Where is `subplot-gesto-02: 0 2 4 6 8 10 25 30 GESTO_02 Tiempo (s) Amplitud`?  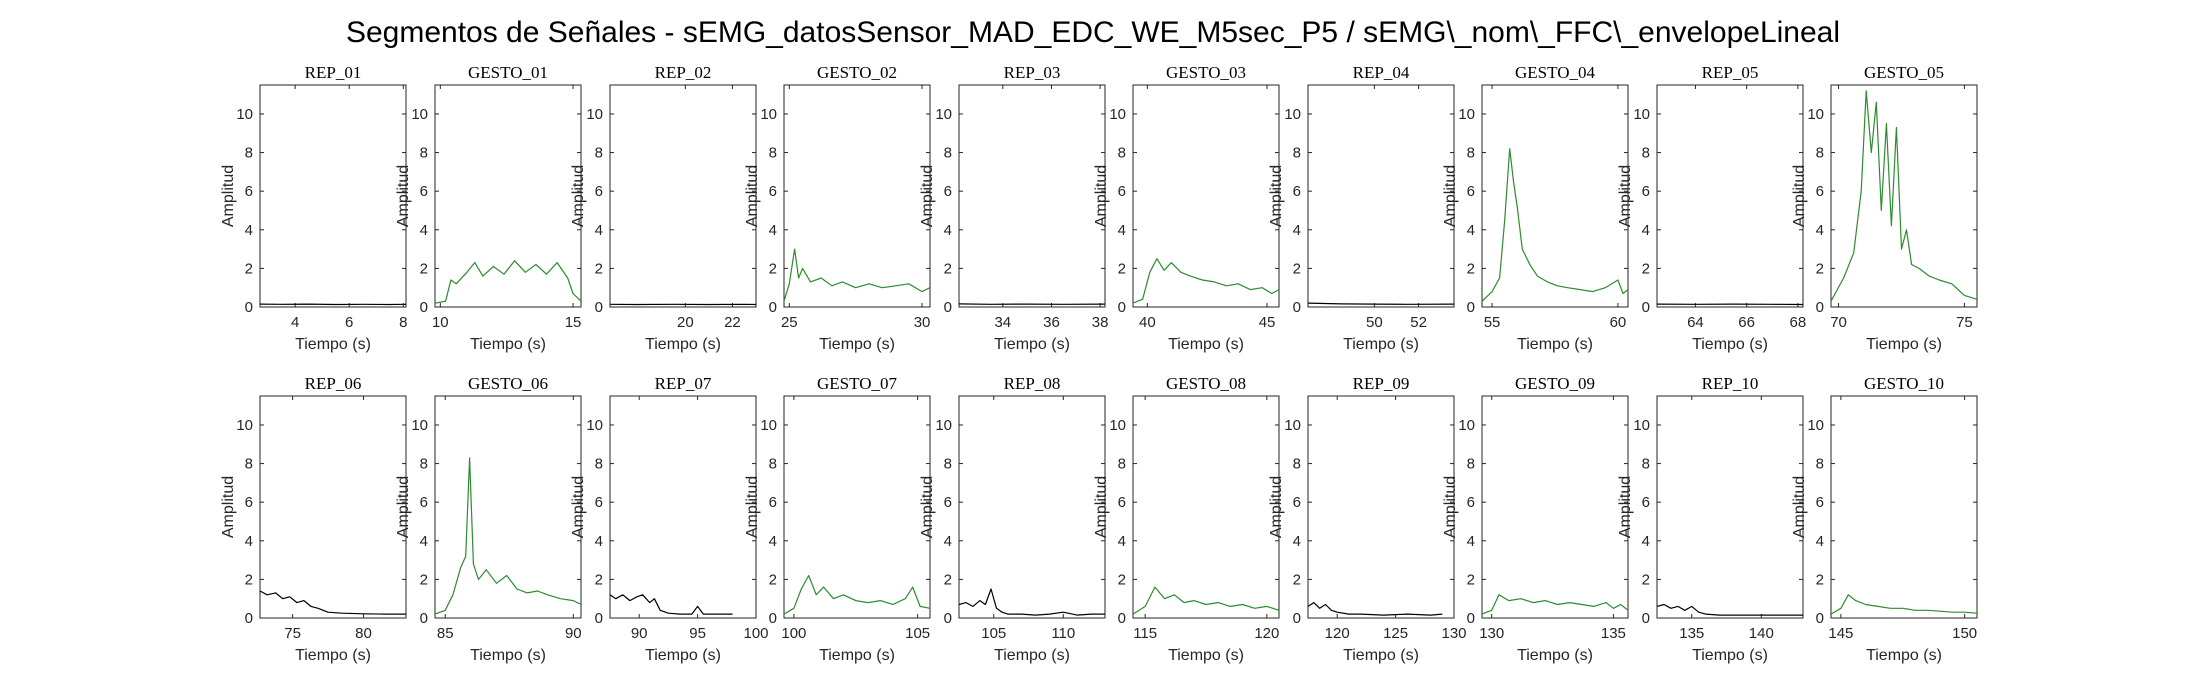 subplot-gesto-02: 0 2 4 6 8 10 25 30 GESTO_02 Tiempo (s) Amplitud is located at coordinates (837, 208).